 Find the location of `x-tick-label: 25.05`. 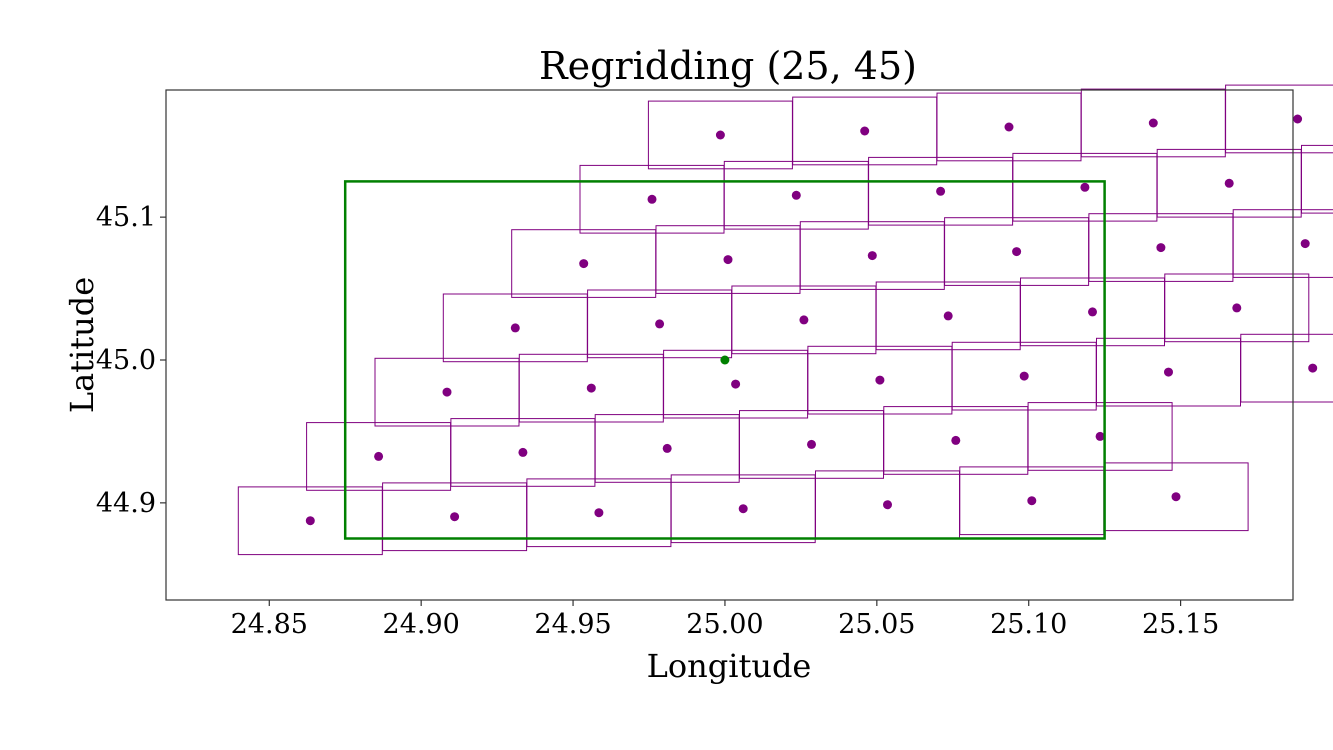

x-tick-label: 25.05 is located at coordinates (876, 624).